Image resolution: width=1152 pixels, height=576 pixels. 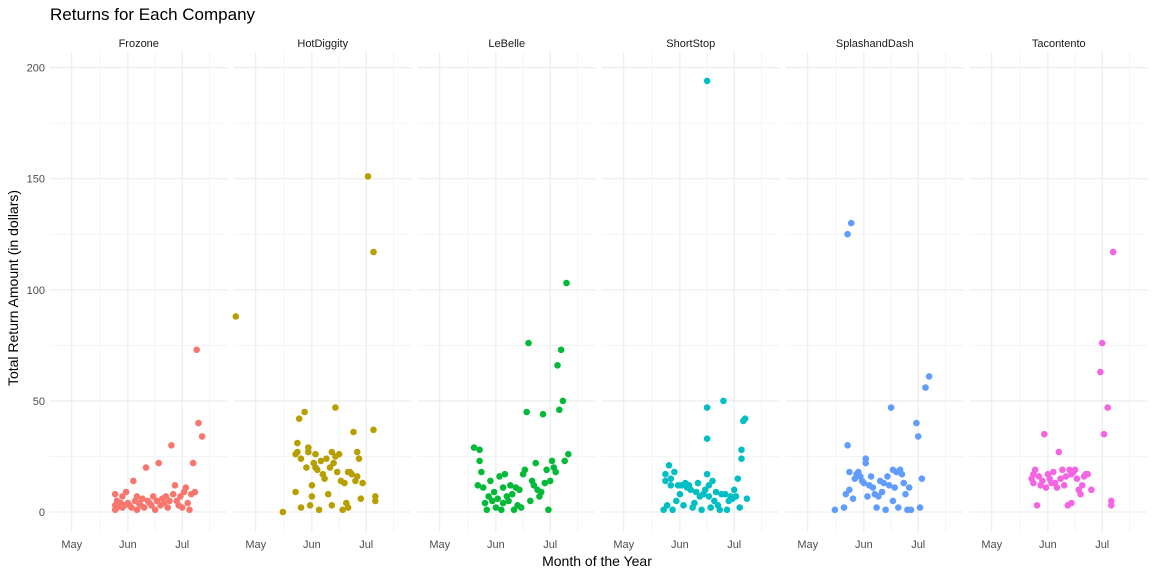 I want to click on facet-label: ShortStop, so click(x=690, y=44).